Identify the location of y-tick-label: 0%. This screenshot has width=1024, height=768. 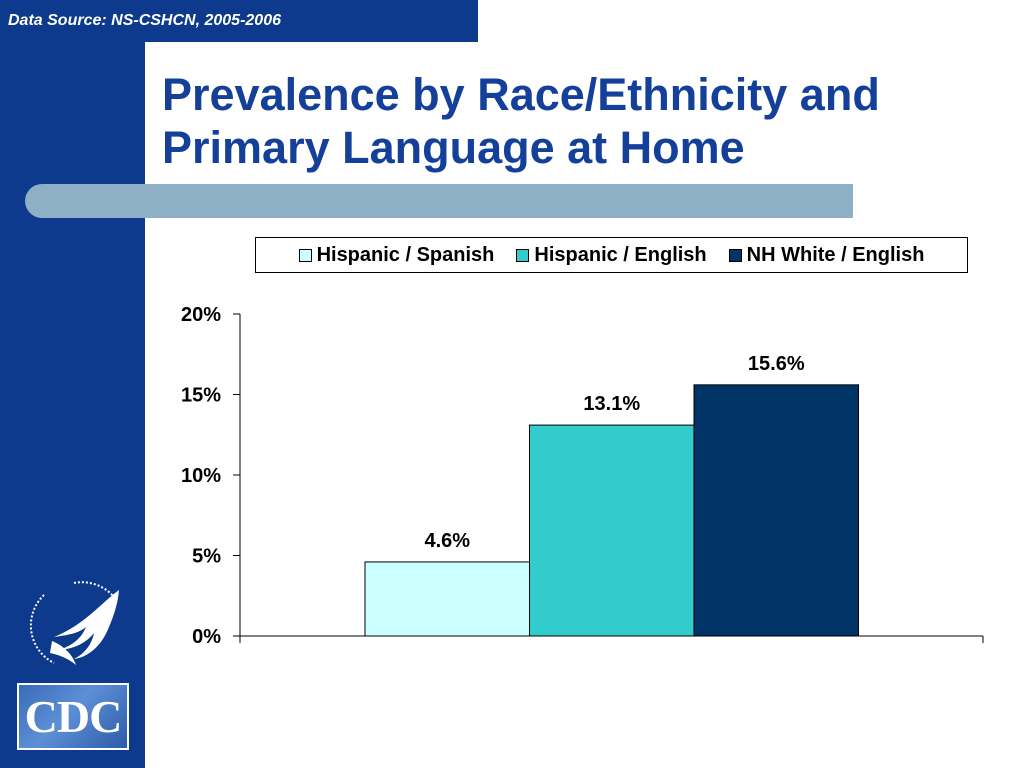
(206, 637).